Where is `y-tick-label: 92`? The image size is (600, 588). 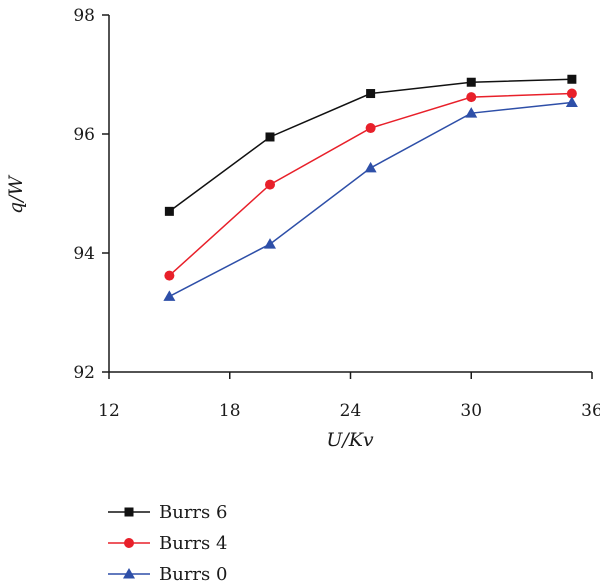 y-tick-label: 92 is located at coordinates (84, 373).